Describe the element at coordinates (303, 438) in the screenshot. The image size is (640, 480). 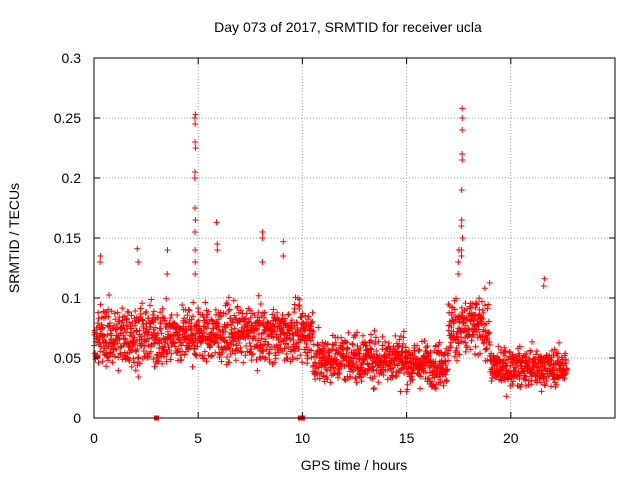
I see `x-tick-label: 10` at that location.